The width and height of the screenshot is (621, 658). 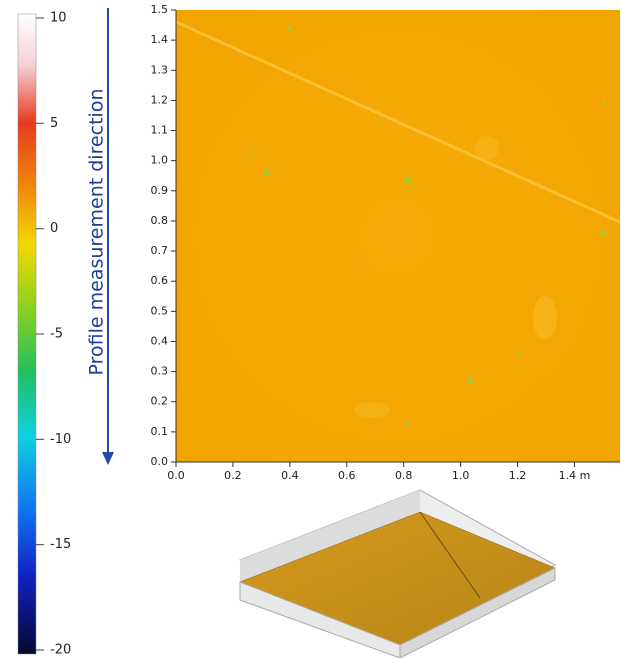 I want to click on y-tick-label: 1.5, so click(x=160, y=9).